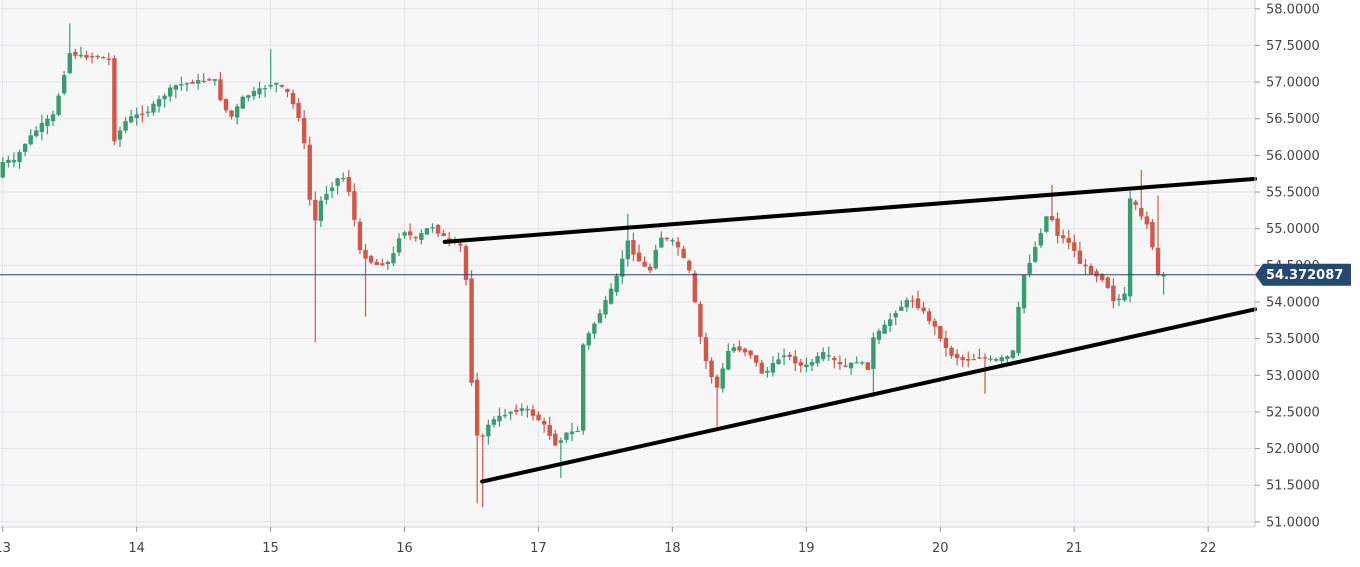  What do you see at coordinates (1293, 156) in the screenshot?
I see `y-tick-label: 56.0000` at bounding box center [1293, 156].